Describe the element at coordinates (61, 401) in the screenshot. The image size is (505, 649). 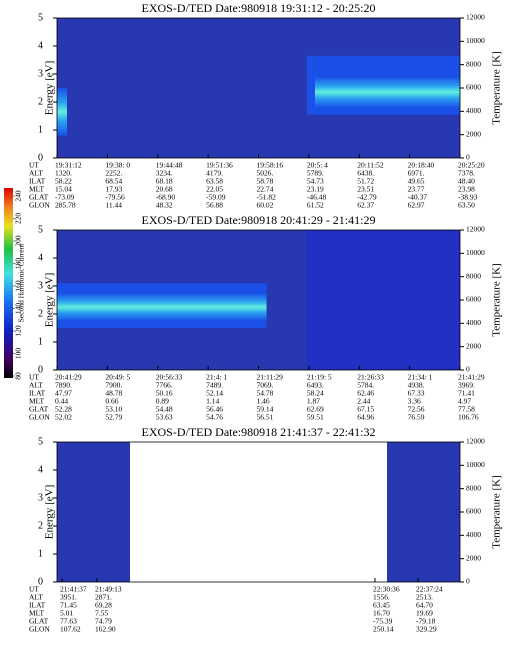
I see `ephemeris-value: 0.44` at that location.